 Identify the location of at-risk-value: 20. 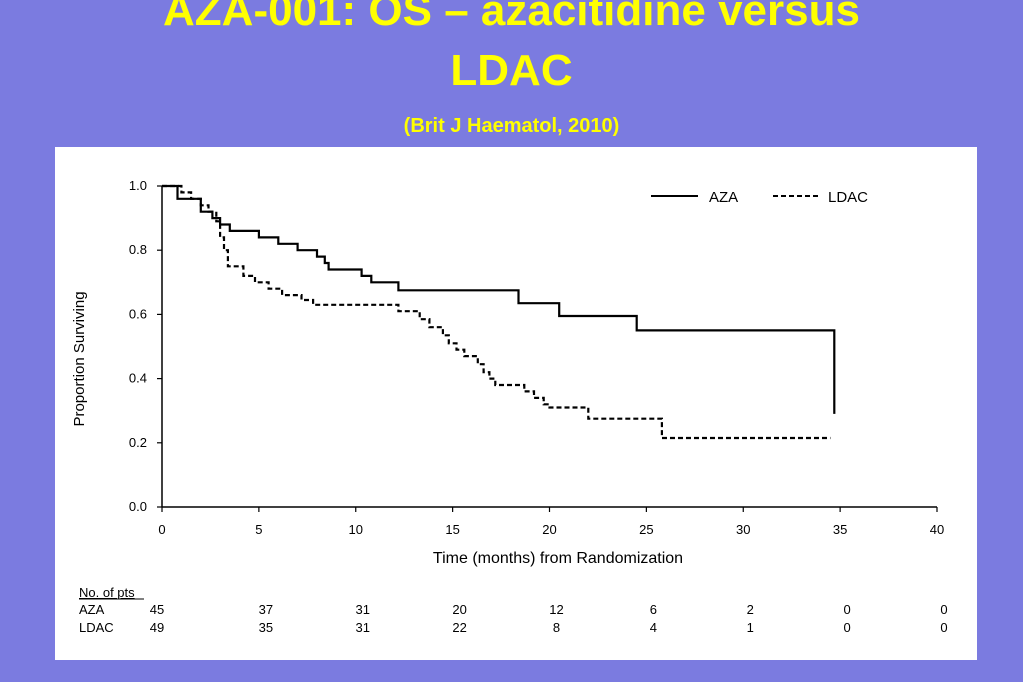
(459, 609).